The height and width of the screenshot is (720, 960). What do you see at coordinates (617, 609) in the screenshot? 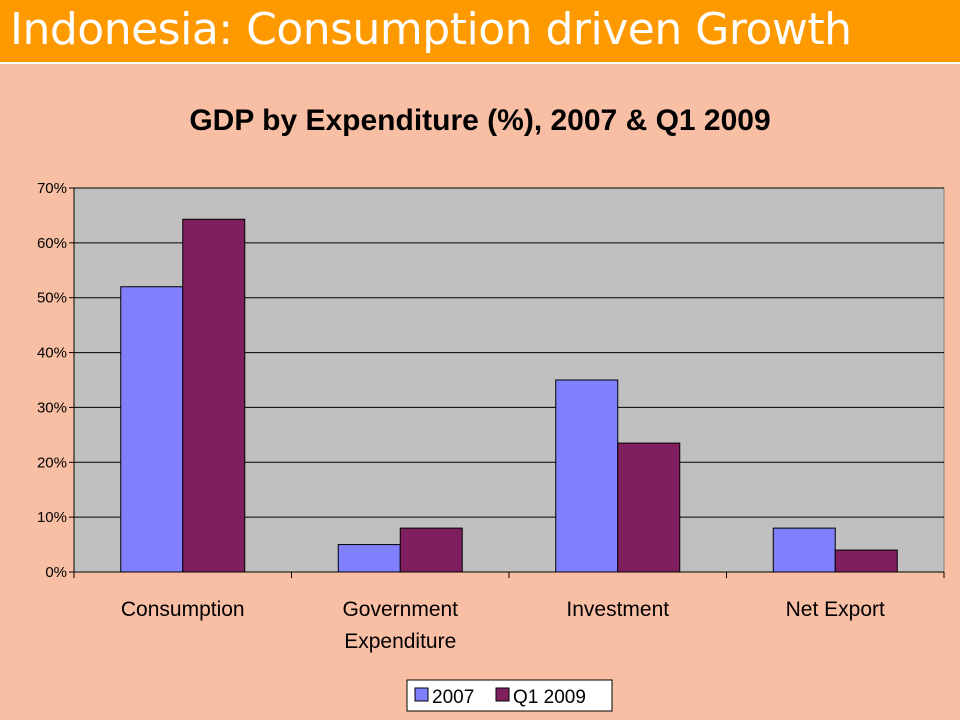
I see `x-category-label: Investment` at bounding box center [617, 609].